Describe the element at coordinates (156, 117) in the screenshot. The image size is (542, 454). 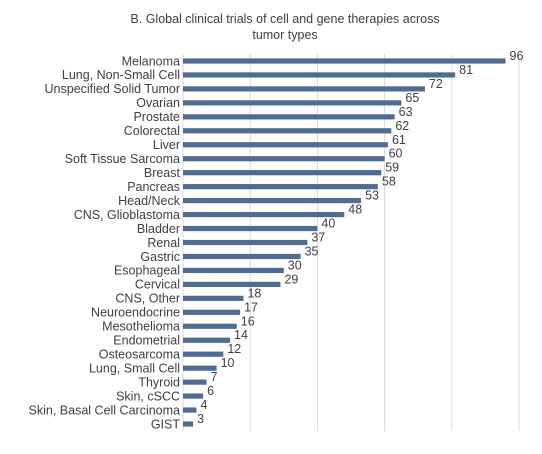
I see `category-label: Prostate` at that location.